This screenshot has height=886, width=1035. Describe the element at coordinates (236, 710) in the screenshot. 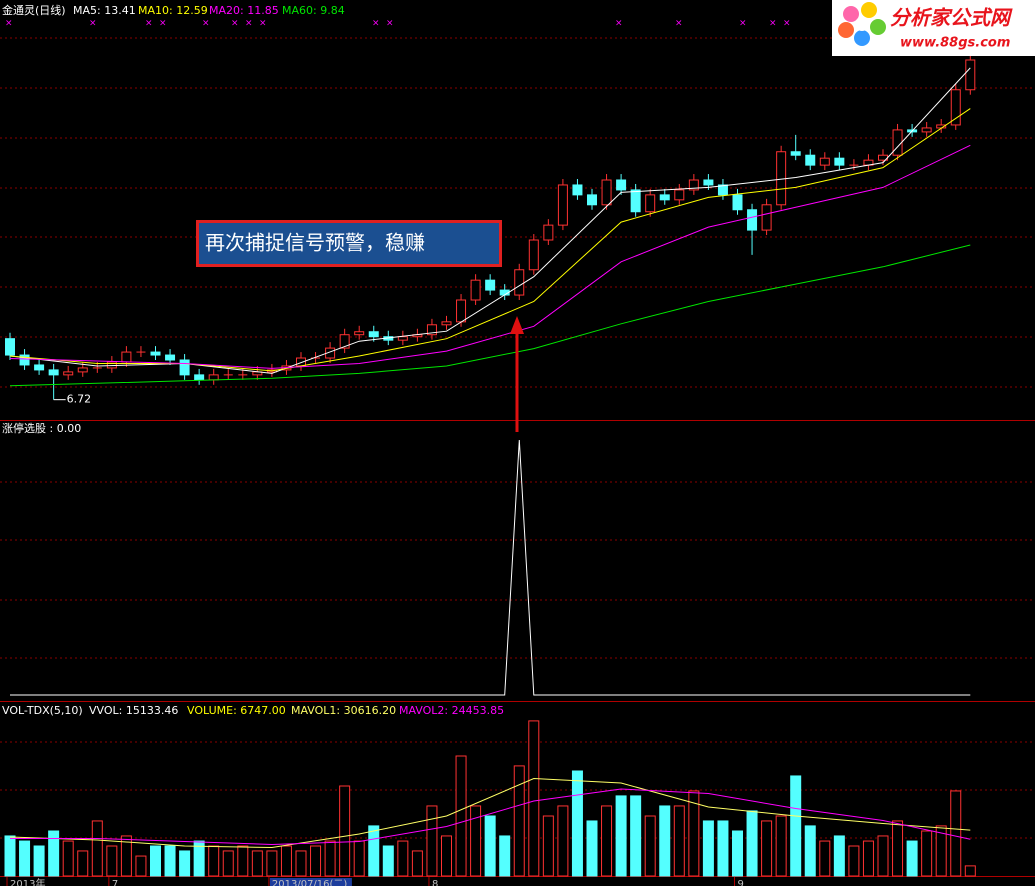

I see `volume-note: VOLUME: 6747.00` at that location.